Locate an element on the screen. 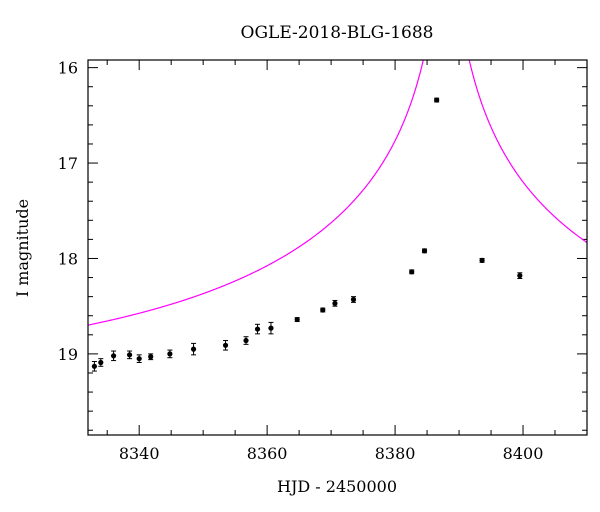  x-axis-label: HJD - 2450000 is located at coordinates (337, 486).